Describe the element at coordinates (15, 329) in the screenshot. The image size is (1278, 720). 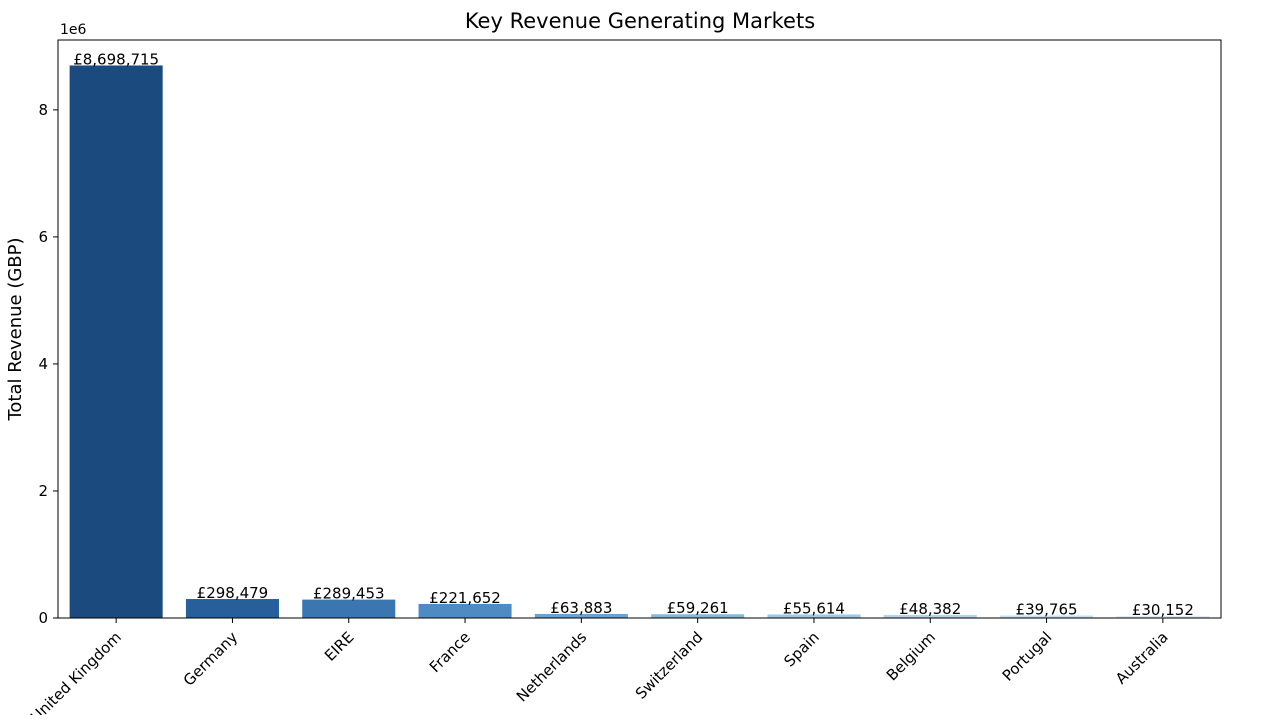
I see `y-axis-label: Total Revenue (GBP)` at that location.